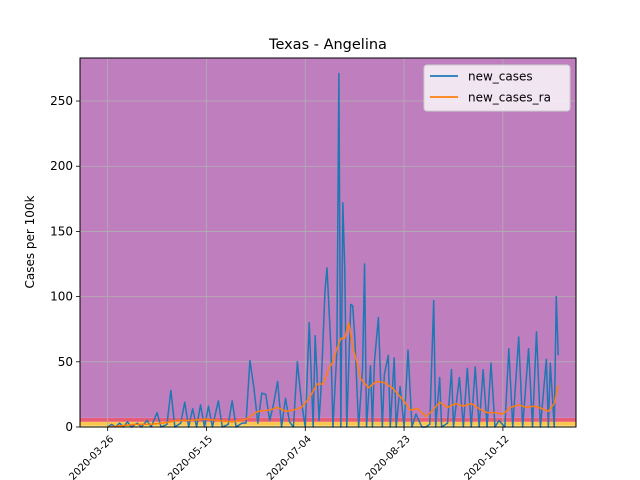 This screenshot has width=640, height=480. Describe the element at coordinates (509, 98) in the screenshot. I see `legend-label-new-cases-ra: new_cases_ra` at that location.